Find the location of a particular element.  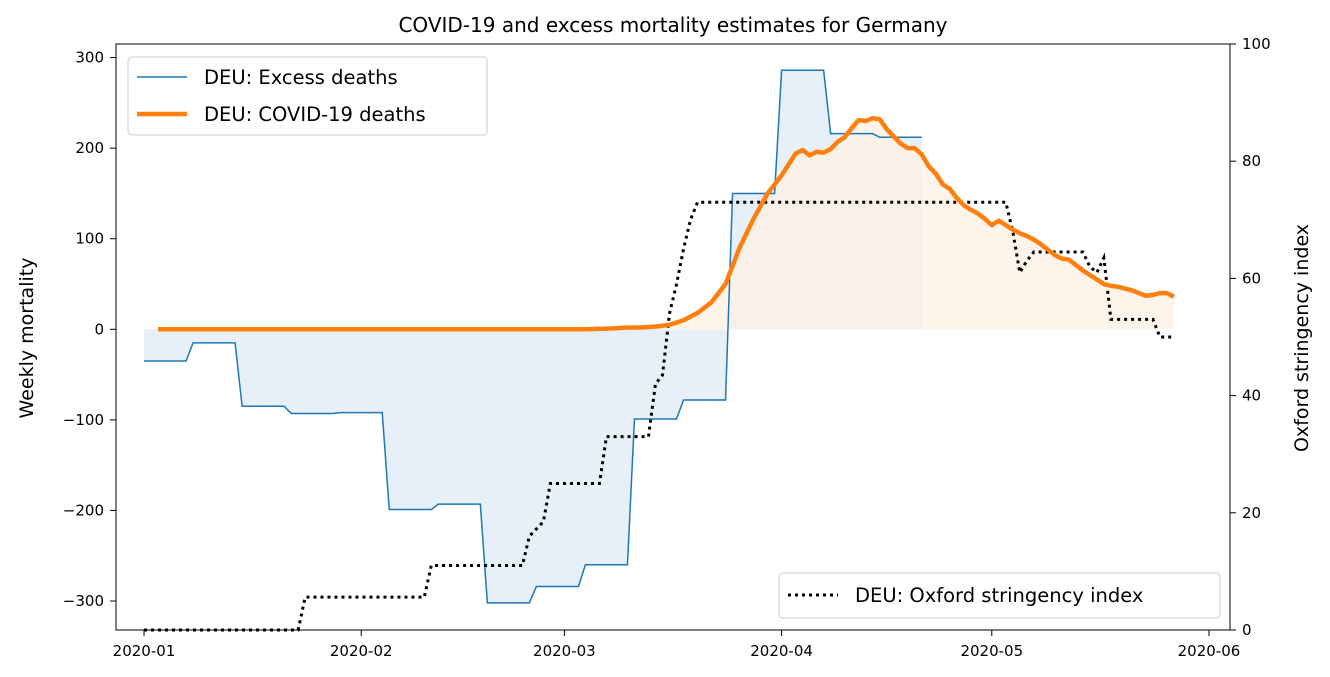

y-right-tick-label: 80 is located at coordinates (1251, 161).